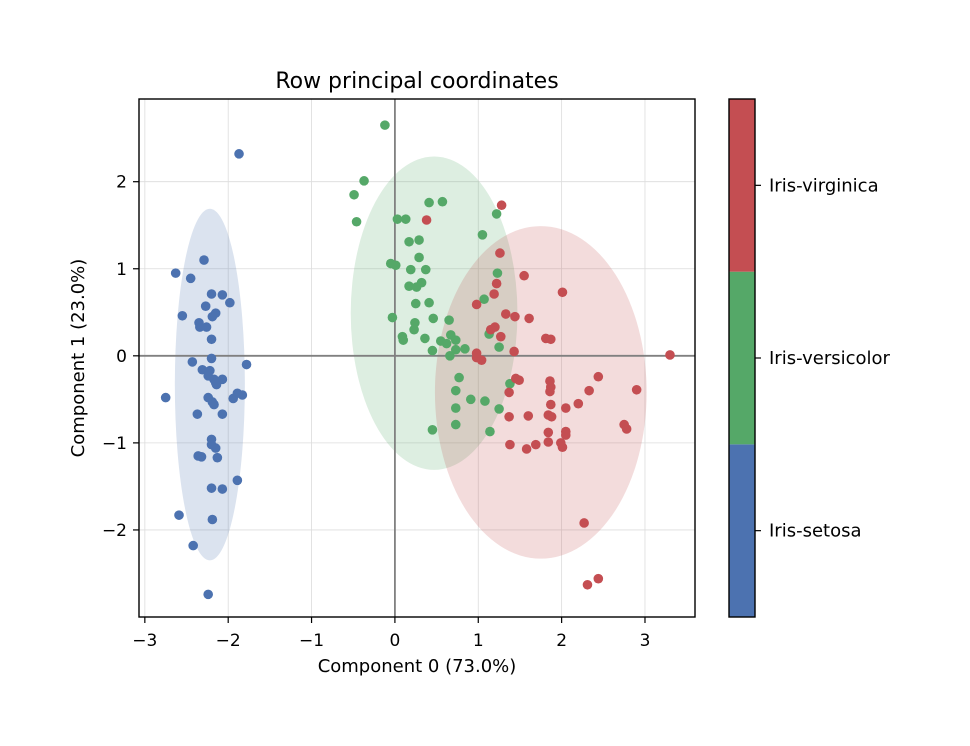 Image resolution: width=970 pixels, height=746 pixels. Describe the element at coordinates (830, 358) in the screenshot. I see `colorbar-label: Iris-versicolor` at that location.